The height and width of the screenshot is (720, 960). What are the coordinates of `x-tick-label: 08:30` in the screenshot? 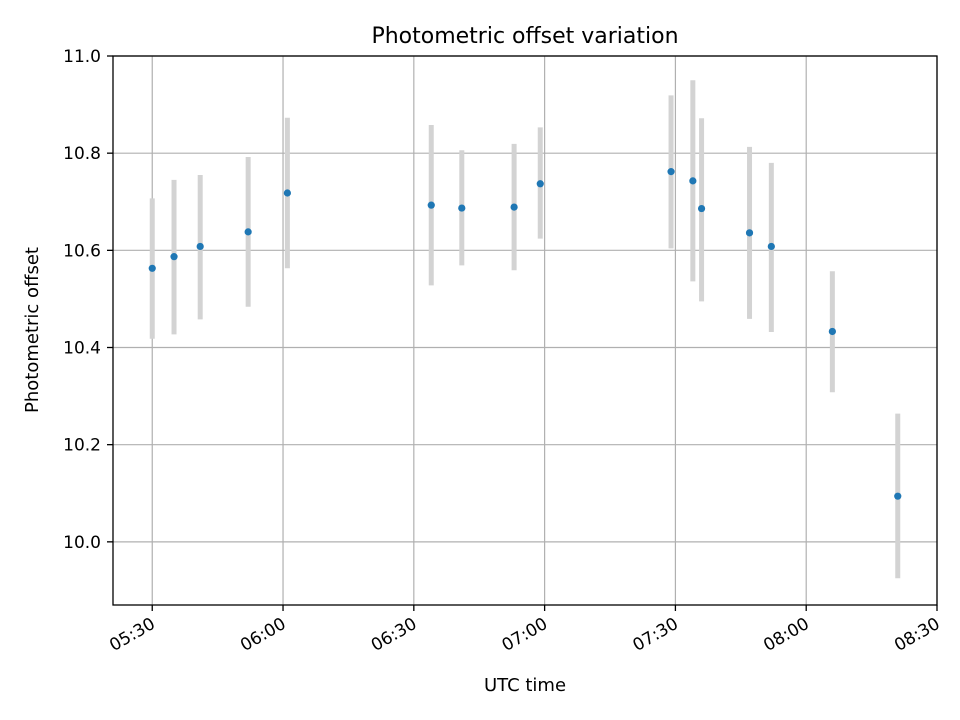 It's located at (917, 635).